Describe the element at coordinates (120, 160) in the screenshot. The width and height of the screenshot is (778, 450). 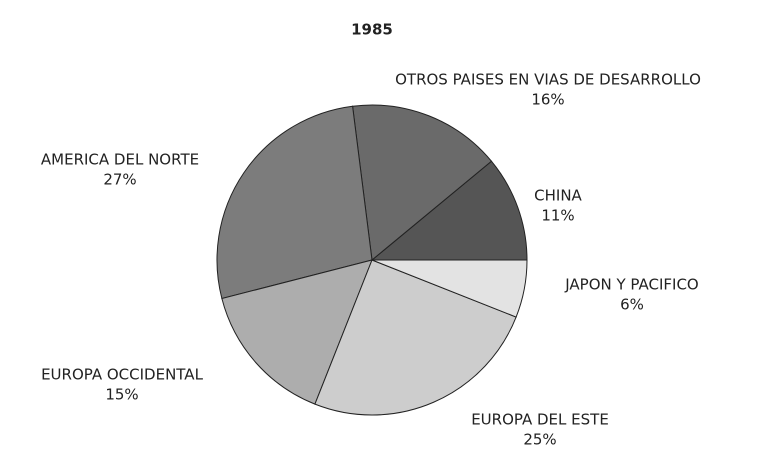
I see `slice-label: AMERICA DEL NORTE` at that location.